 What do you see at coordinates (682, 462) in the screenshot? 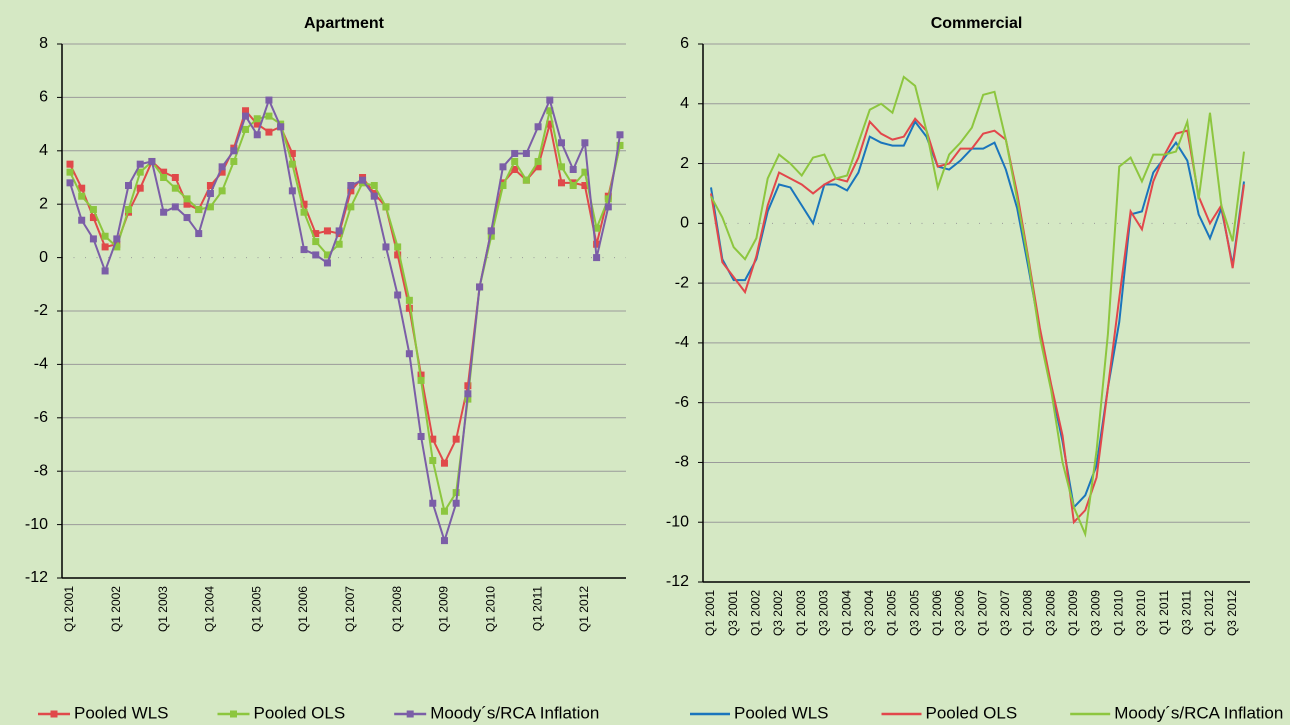
I see `y-tick-label: -8` at bounding box center [682, 462].